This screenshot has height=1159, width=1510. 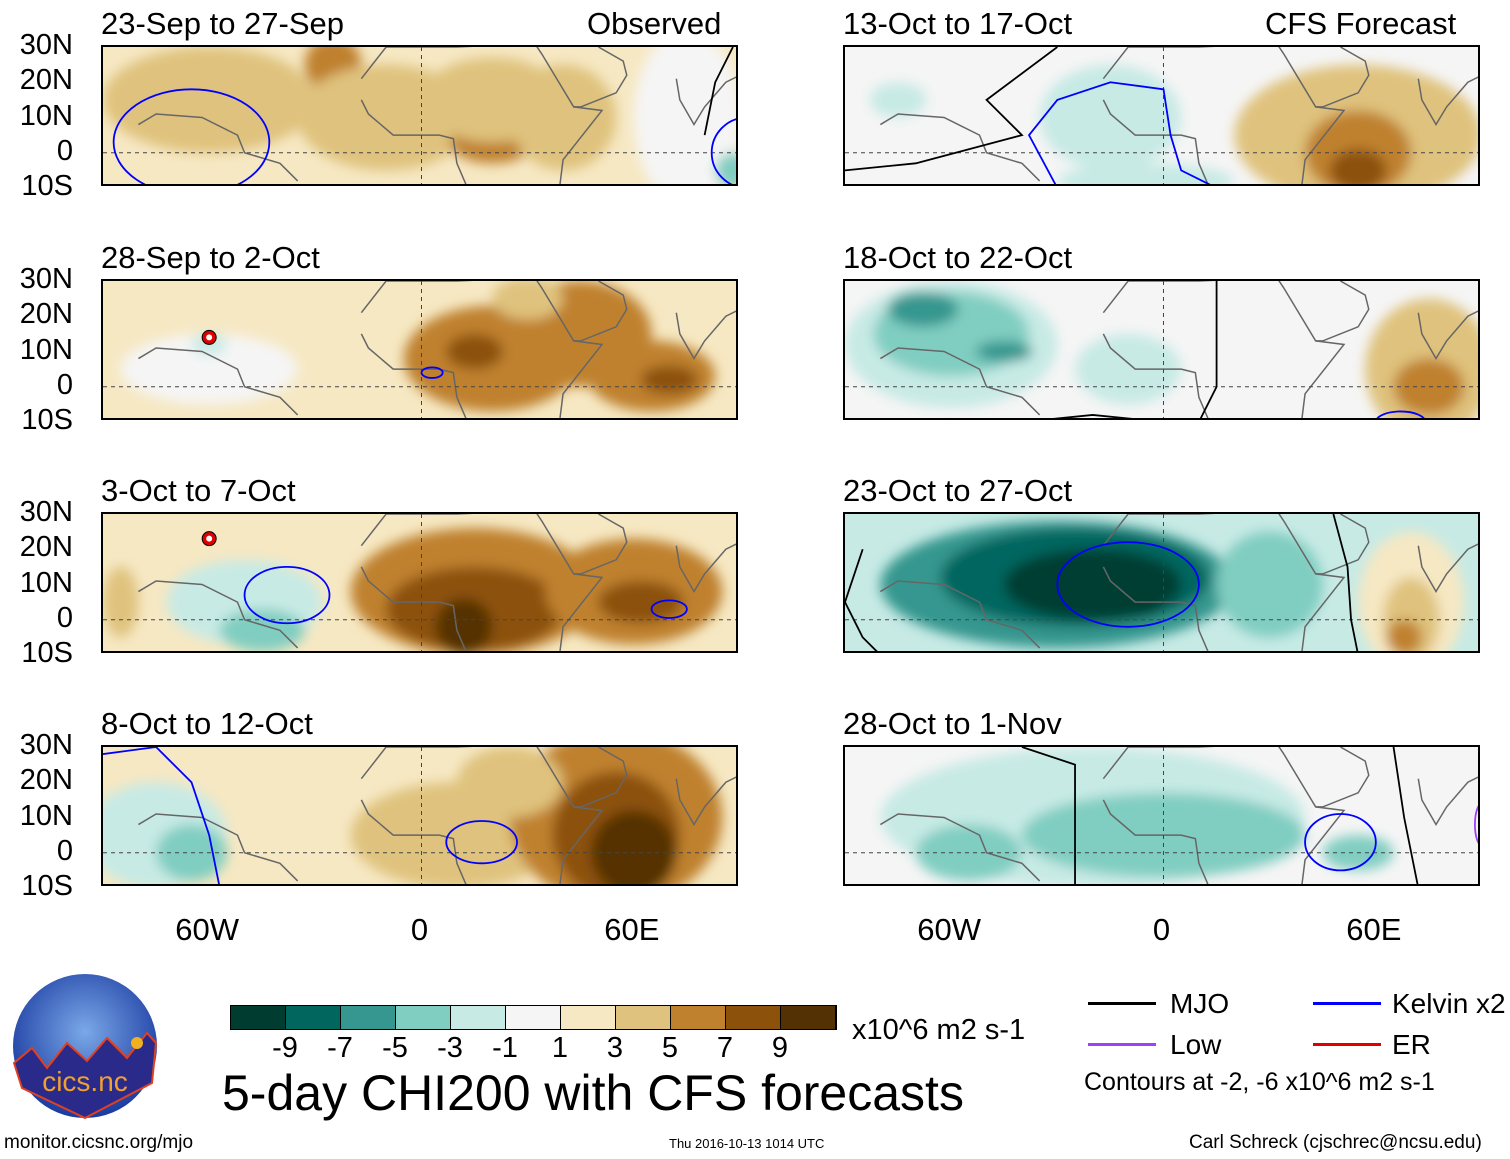 What do you see at coordinates (593, 1093) in the screenshot?
I see `figure-title: 5-day CHI200 with CFS forecasts` at bounding box center [593, 1093].